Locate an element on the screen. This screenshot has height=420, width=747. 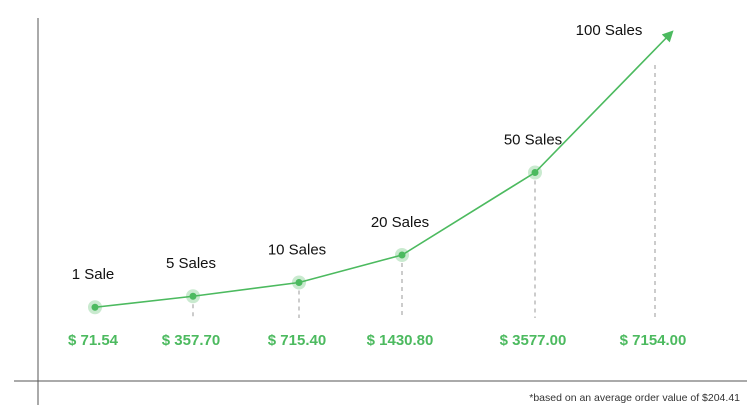
category-label: 20 Sales is located at coordinates (400, 222).